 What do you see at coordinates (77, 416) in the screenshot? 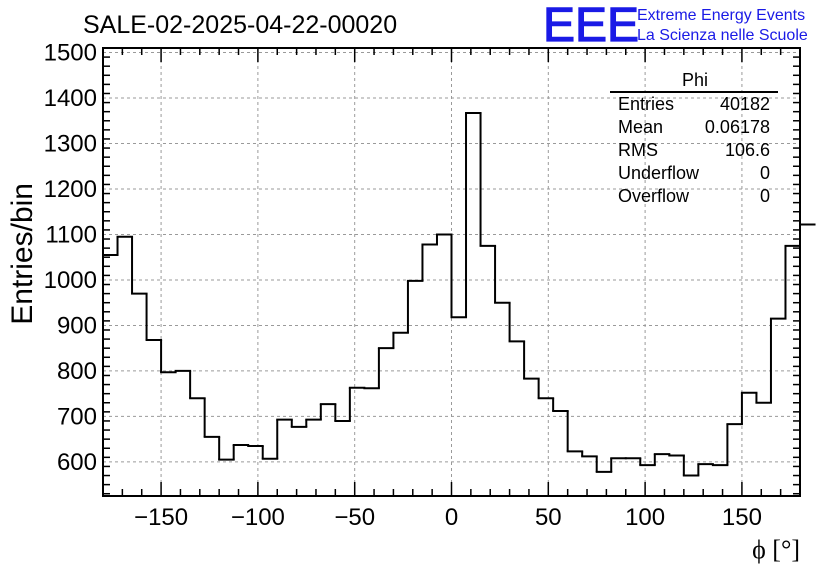
I see `y-tick-label: 700` at bounding box center [77, 416].